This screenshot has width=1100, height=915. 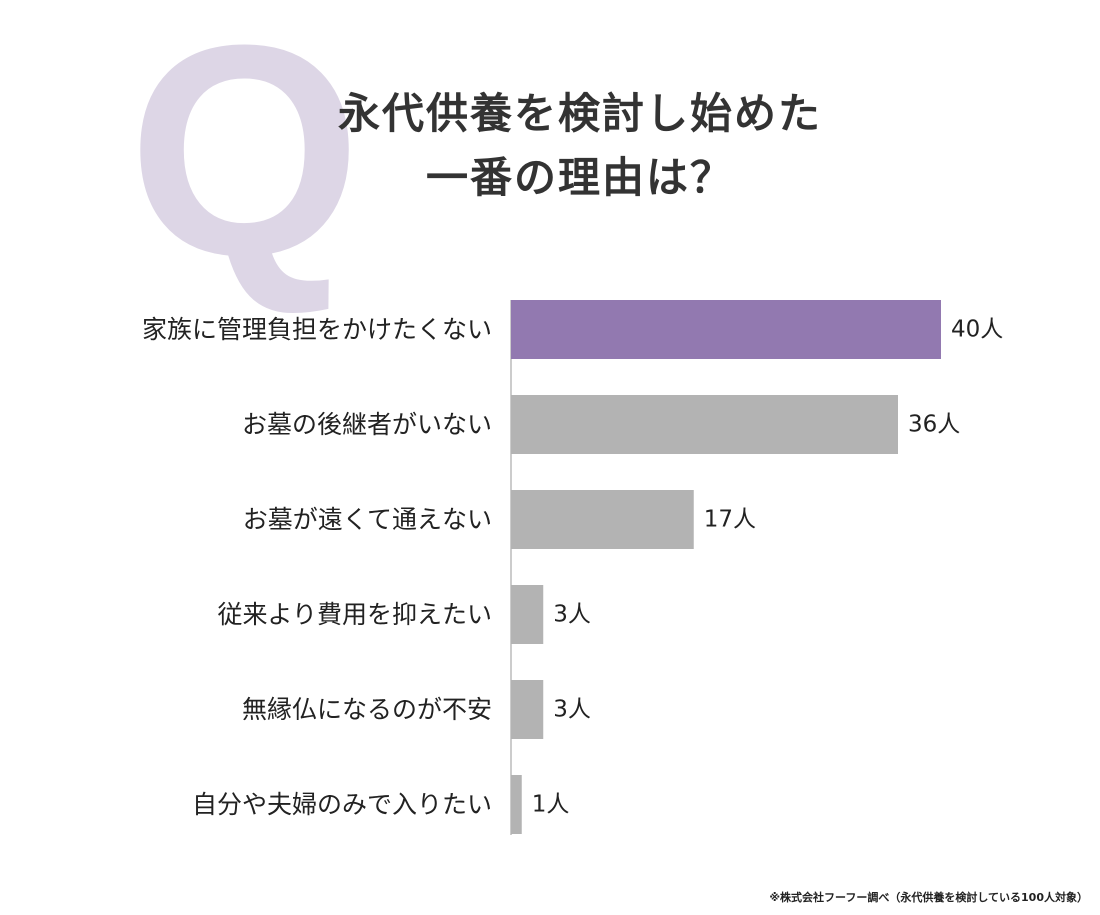 What do you see at coordinates (934, 425) in the screenshot?
I see `value-label-1: 36人` at bounding box center [934, 425].